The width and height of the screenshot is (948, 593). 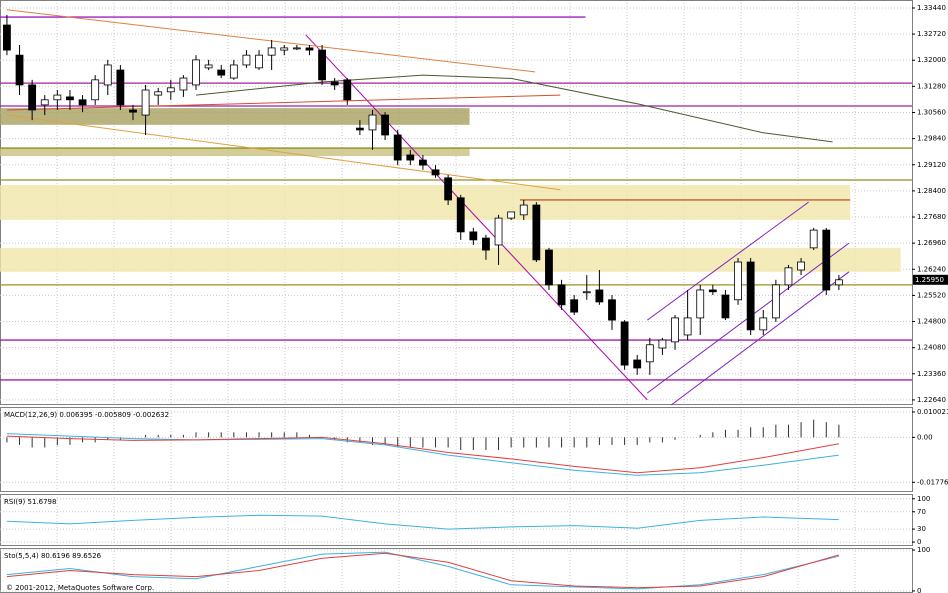 I want to click on y-tick-label: 1.30560, so click(x=931, y=113).